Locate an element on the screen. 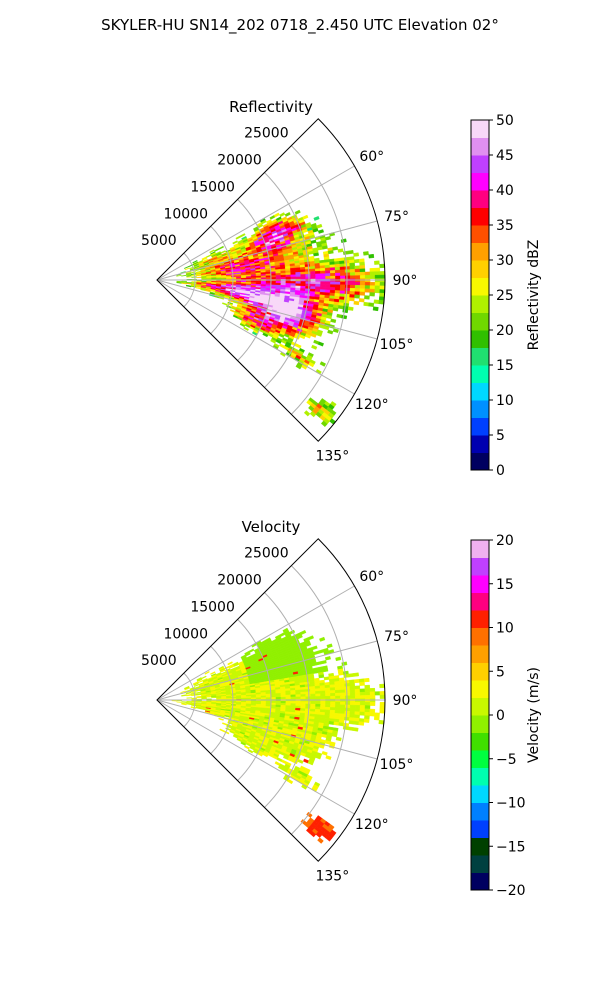  colorbar-tick-label: −20 is located at coordinates (511, 891).